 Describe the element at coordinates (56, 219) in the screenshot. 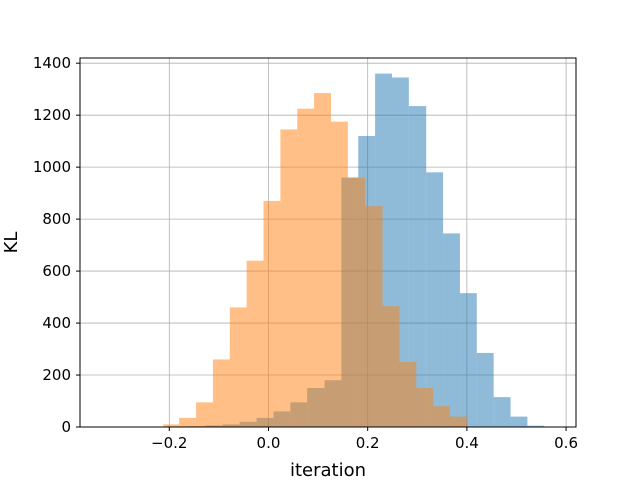

I see `y-tick-label: 800` at that location.